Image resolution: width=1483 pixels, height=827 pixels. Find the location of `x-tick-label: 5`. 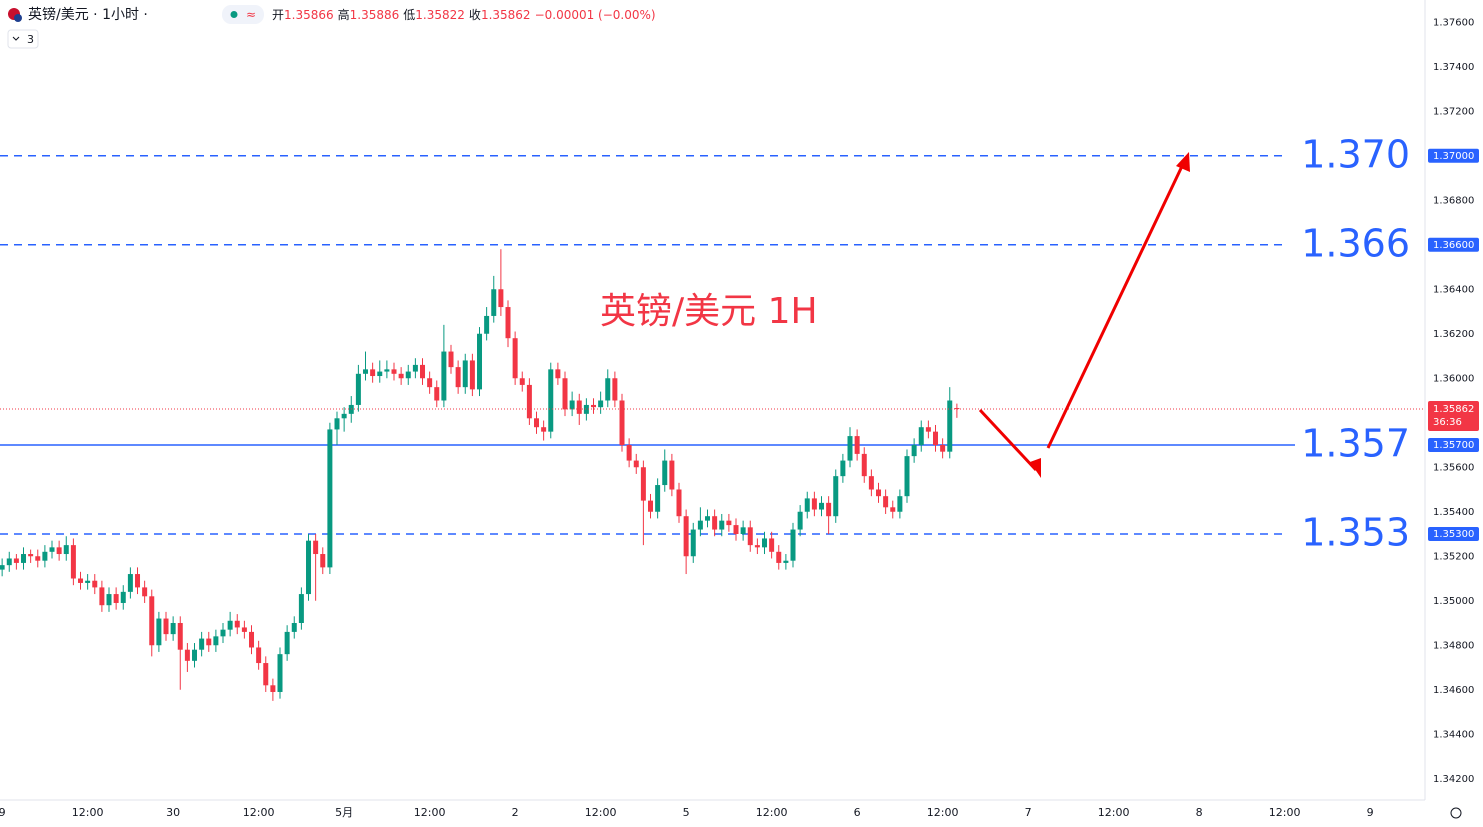

x-tick-label: 5 is located at coordinates (686, 812).